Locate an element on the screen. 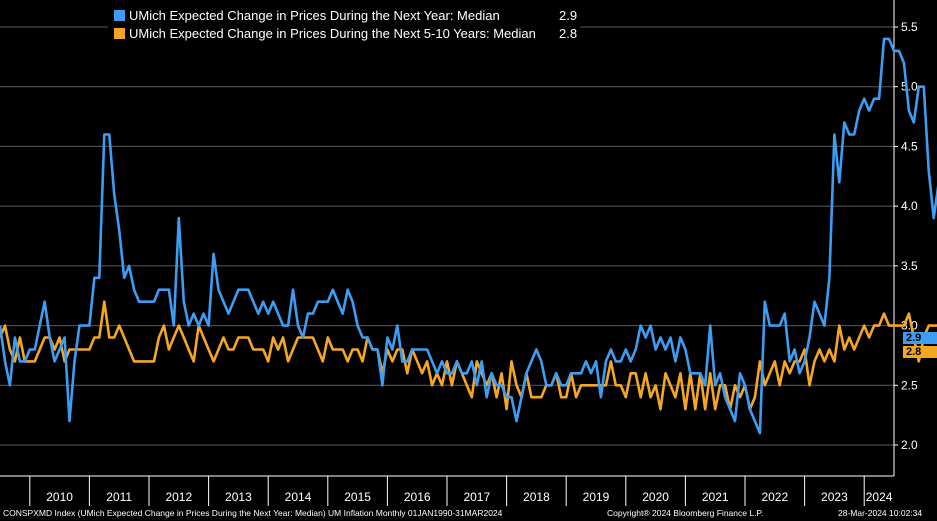 The width and height of the screenshot is (937, 521). y-axis: 2.02.53.03.54.04.55.05.5 is located at coordinates (905, 238).